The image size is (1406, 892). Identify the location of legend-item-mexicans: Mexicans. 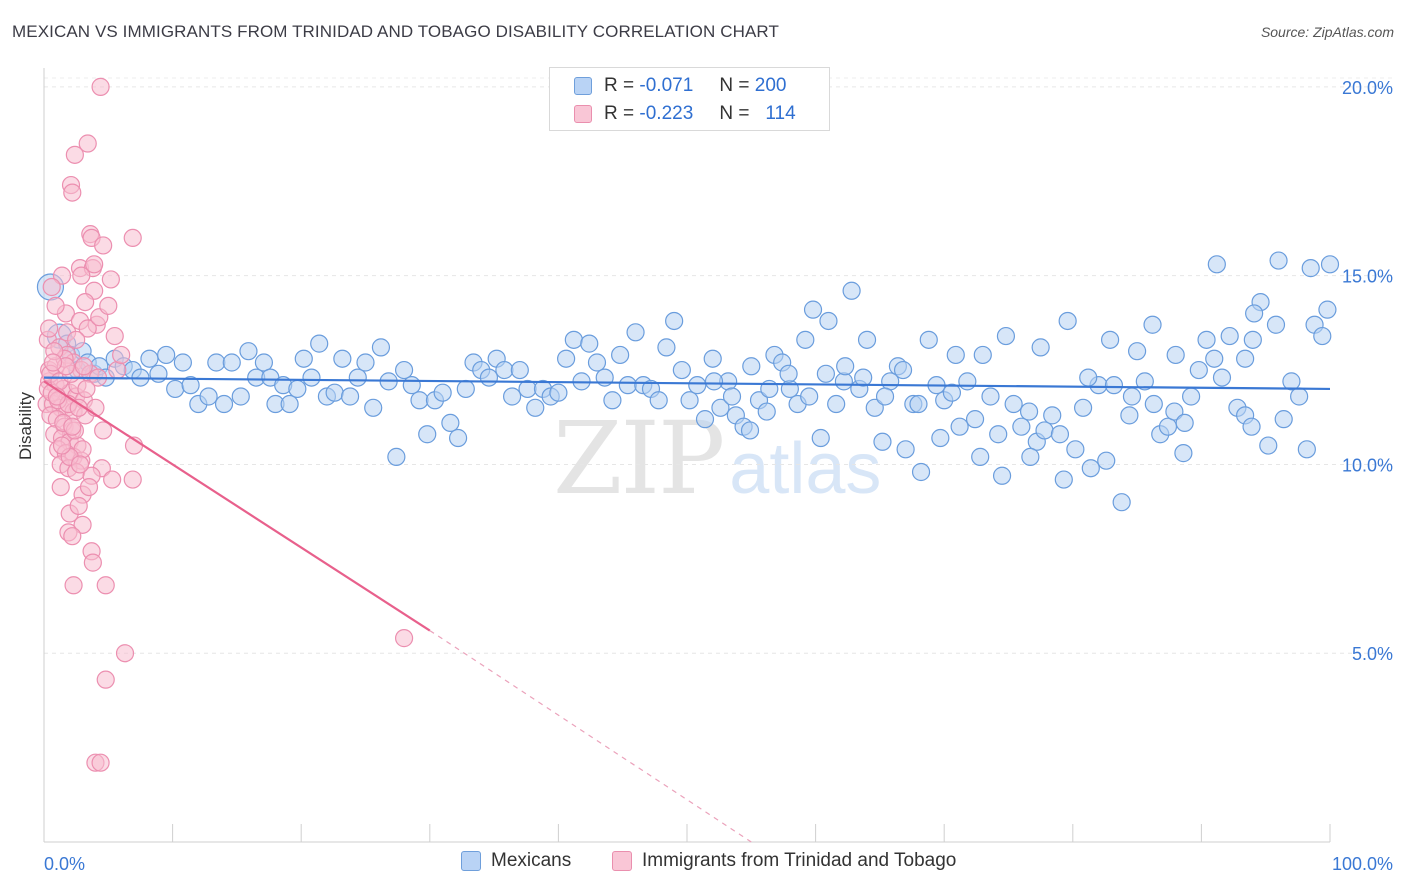
(516, 861).